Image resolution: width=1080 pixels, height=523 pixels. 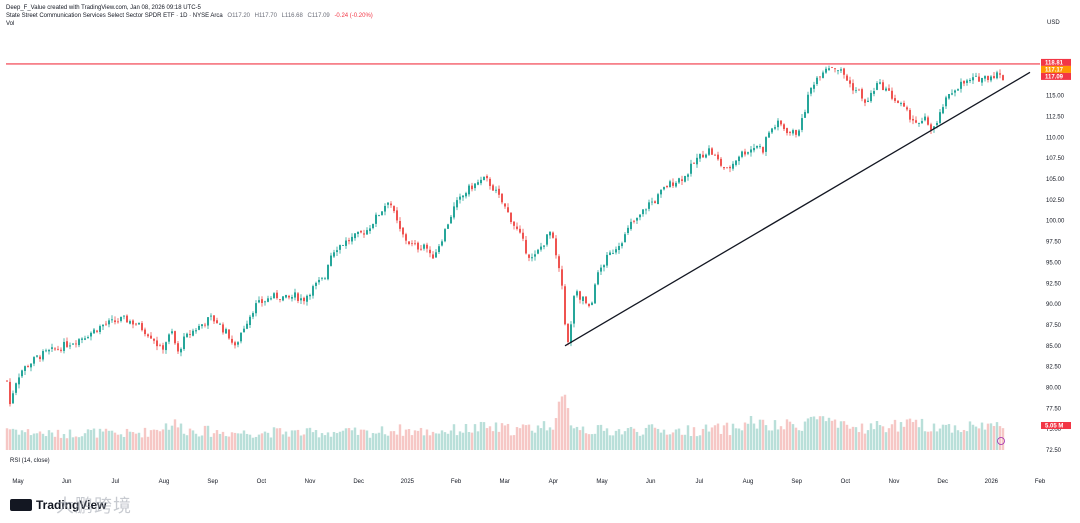 What do you see at coordinates (1056, 69) in the screenshot?
I see `price-tag-box` at bounding box center [1056, 69].